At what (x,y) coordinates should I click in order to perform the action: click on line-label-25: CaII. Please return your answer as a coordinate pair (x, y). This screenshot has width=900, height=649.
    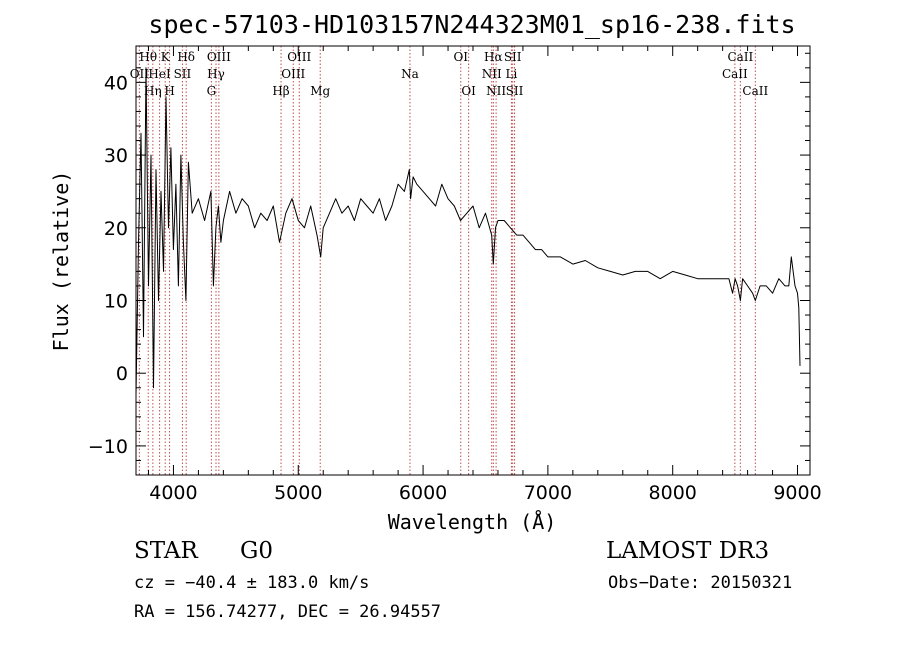
    Looking at the image, I should click on (740, 57).